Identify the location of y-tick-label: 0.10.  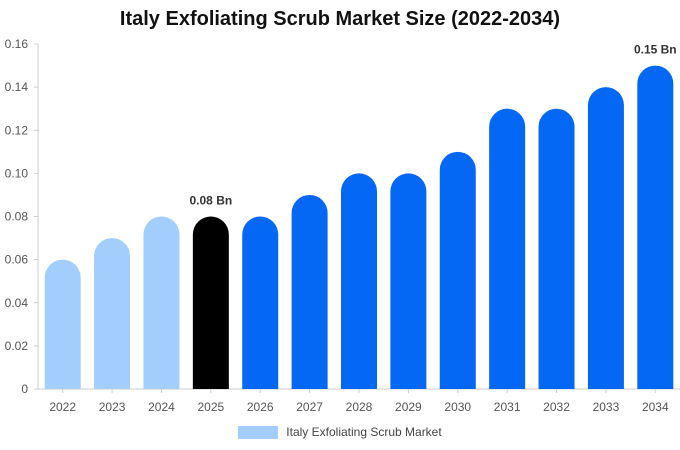
(17, 173).